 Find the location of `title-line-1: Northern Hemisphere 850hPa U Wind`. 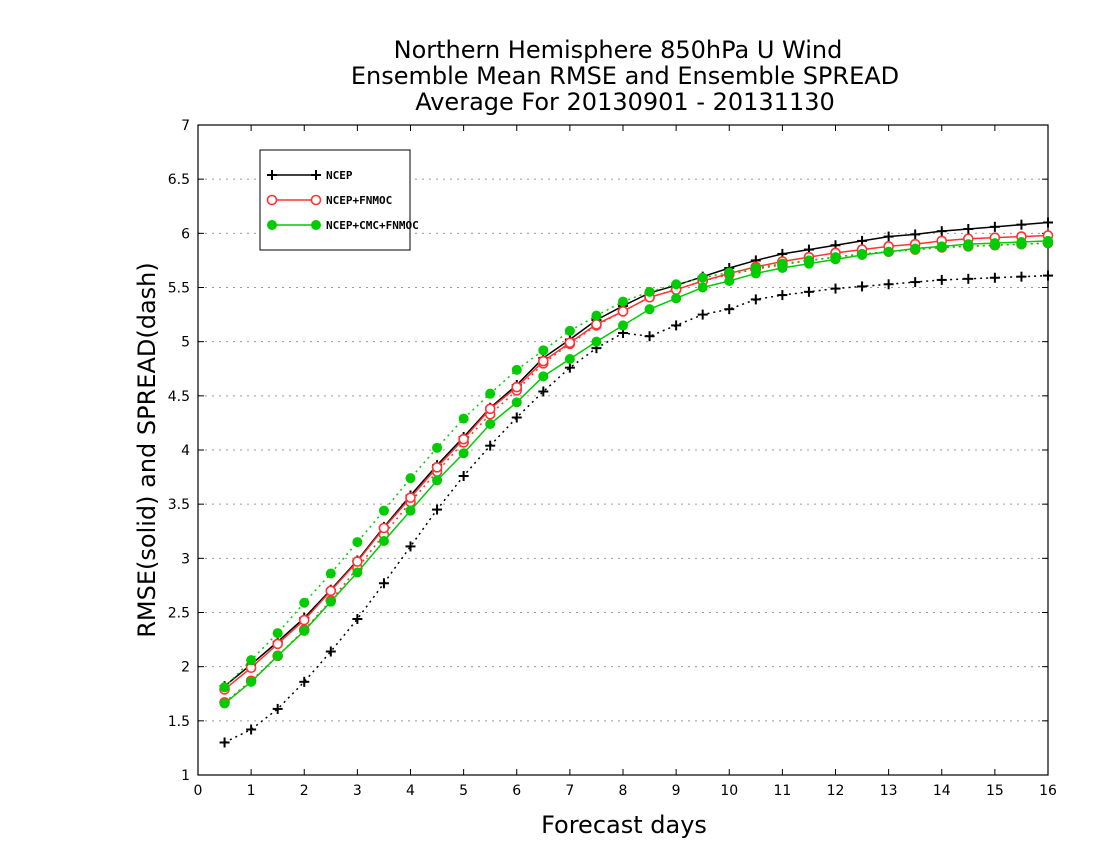

title-line-1: Northern Hemisphere 850hPa U Wind is located at coordinates (618, 50).